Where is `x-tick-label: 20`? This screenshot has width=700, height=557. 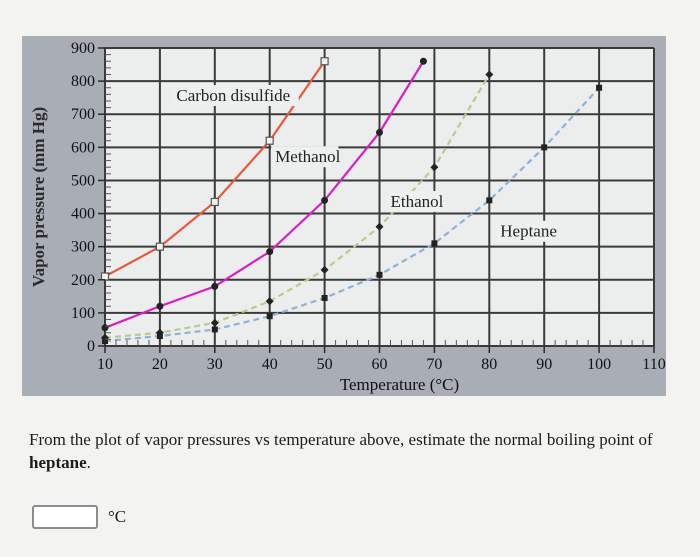
x-tick-label: 20 is located at coordinates (160, 364).